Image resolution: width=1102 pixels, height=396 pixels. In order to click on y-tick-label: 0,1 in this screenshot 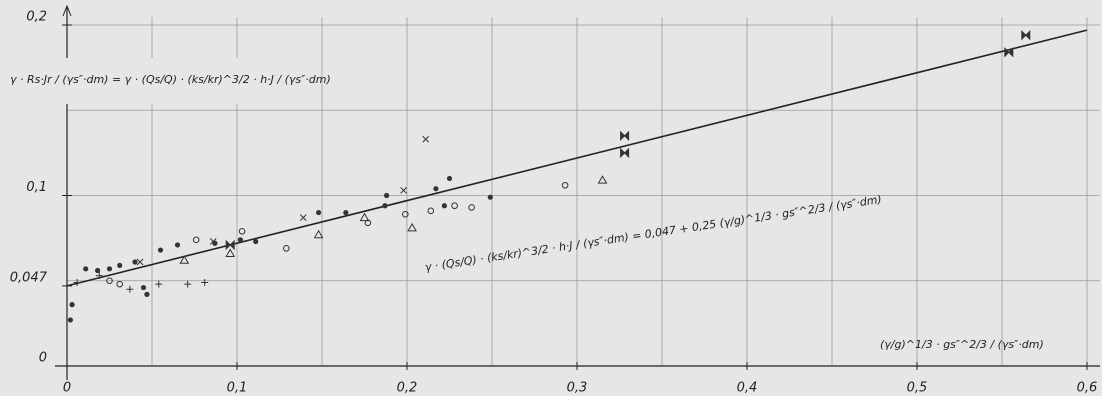, I will do `click(36, 187)`.